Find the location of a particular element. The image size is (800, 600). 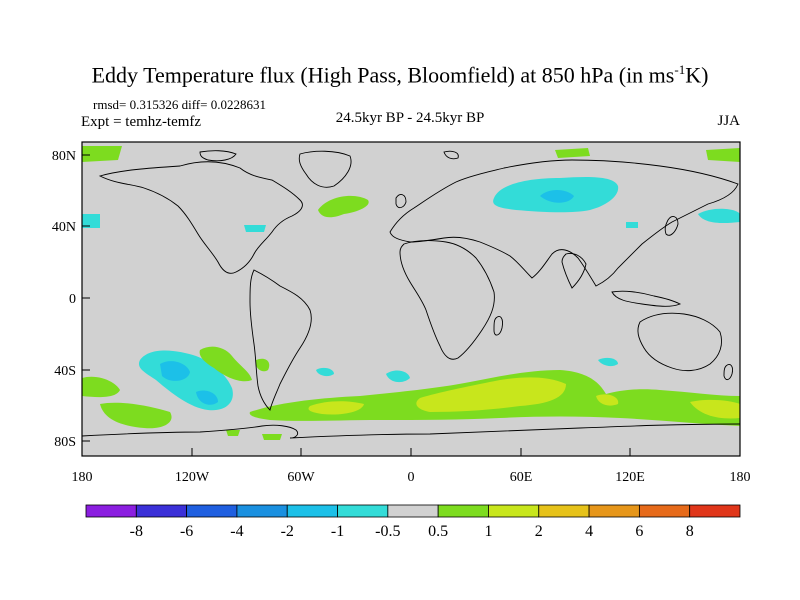

colorbar-label: 1 is located at coordinates (488, 531).